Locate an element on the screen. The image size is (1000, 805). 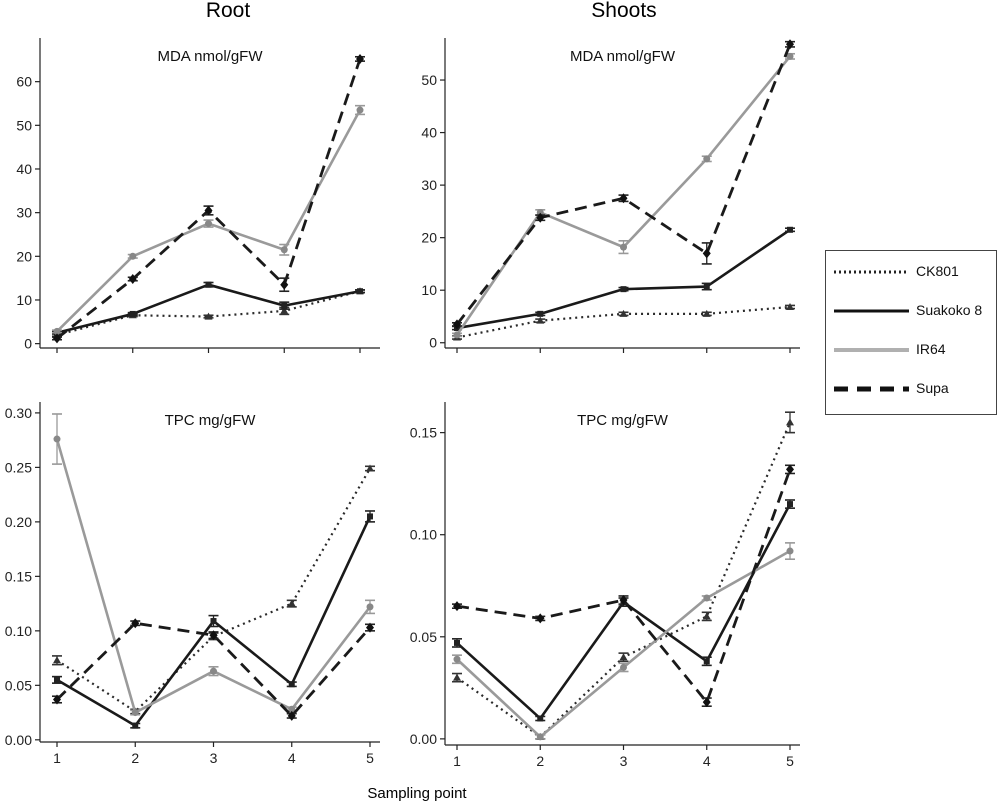
y-tick-label: 20 is located at coordinates (24, 256).